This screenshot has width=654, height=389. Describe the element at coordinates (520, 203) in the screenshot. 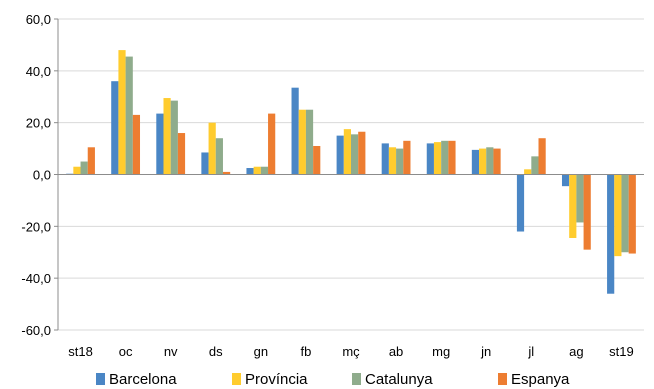

I see `bar-barcelona-jl` at that location.